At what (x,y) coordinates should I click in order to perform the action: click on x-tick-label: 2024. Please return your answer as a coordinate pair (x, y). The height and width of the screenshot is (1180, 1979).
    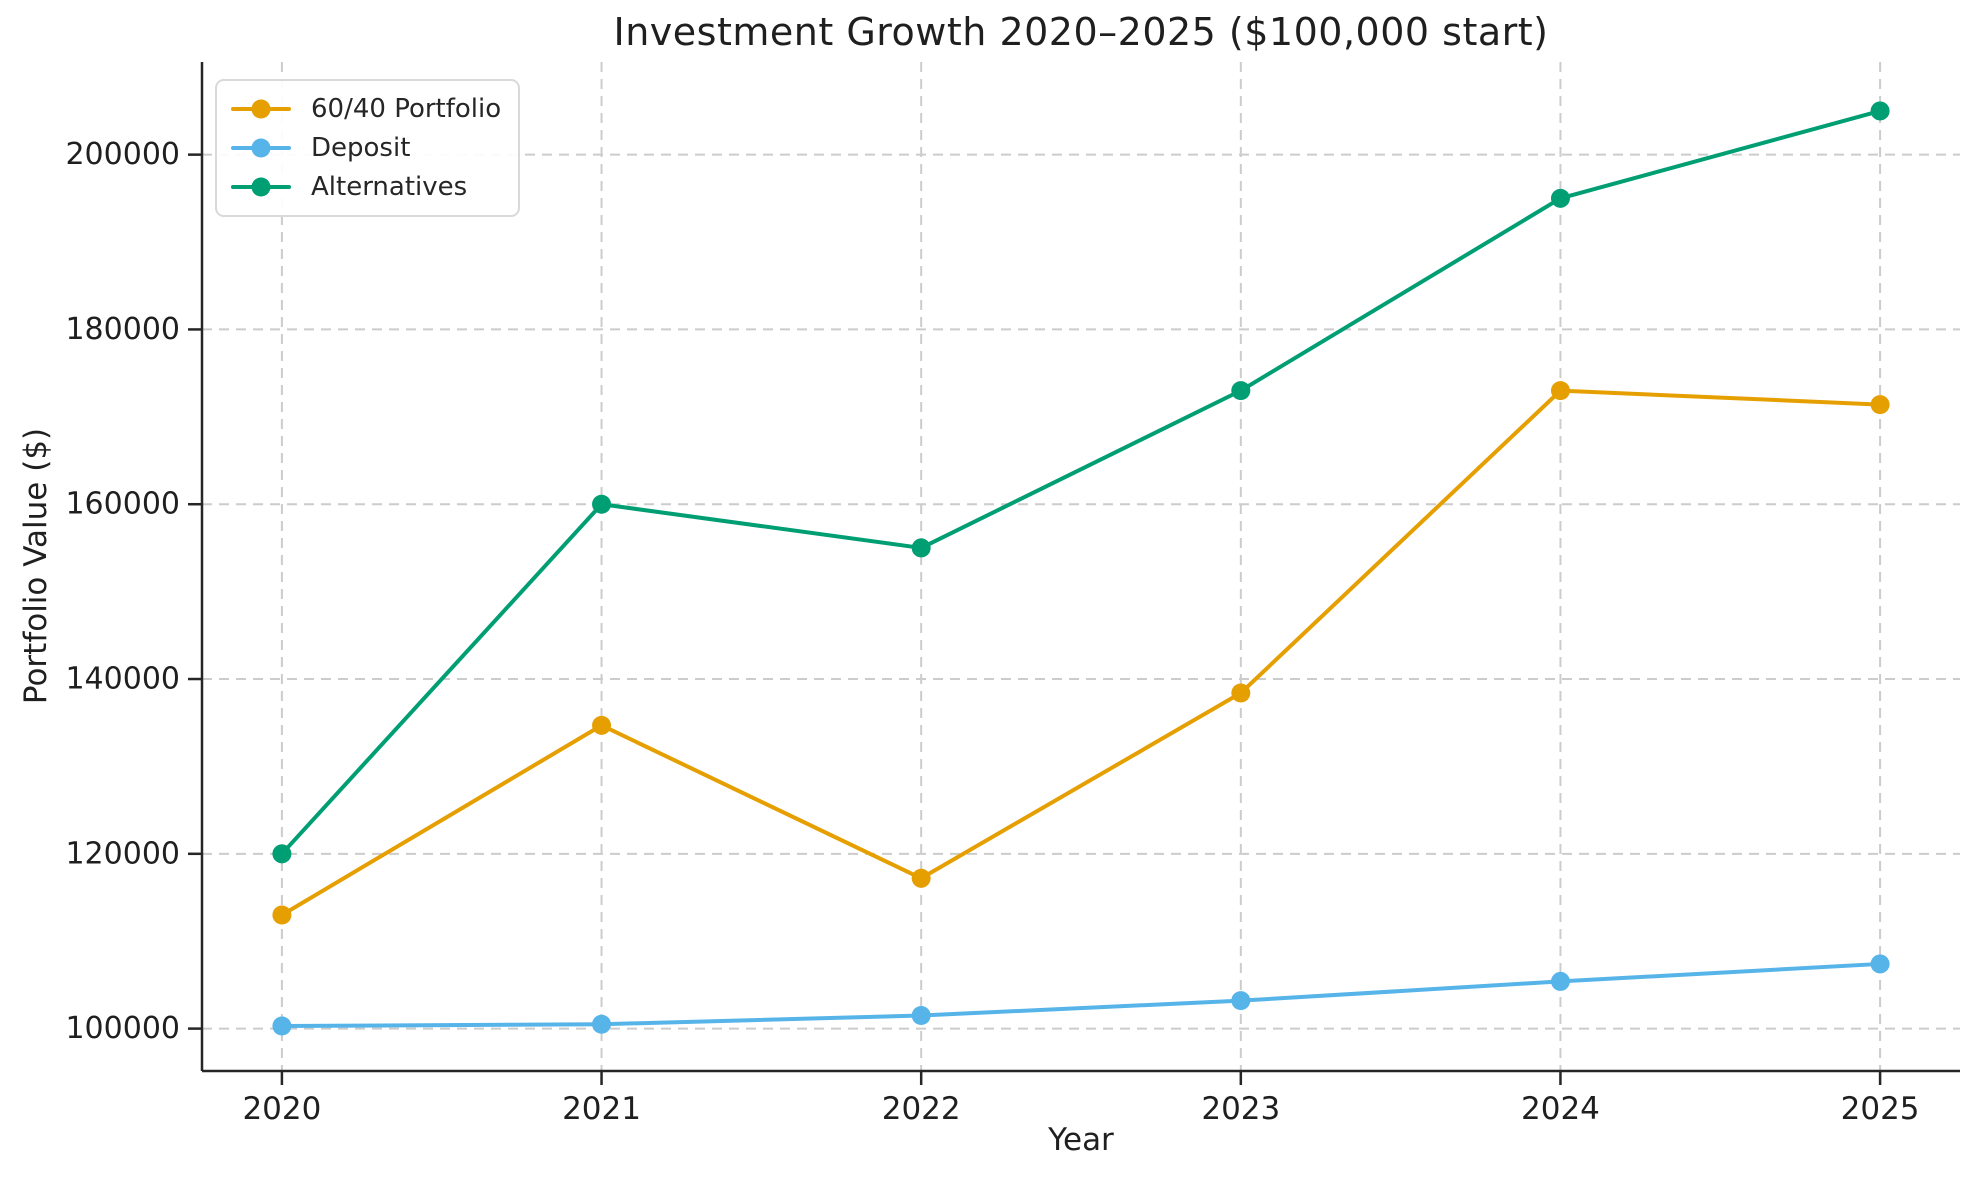
    Looking at the image, I should click on (1560, 1109).